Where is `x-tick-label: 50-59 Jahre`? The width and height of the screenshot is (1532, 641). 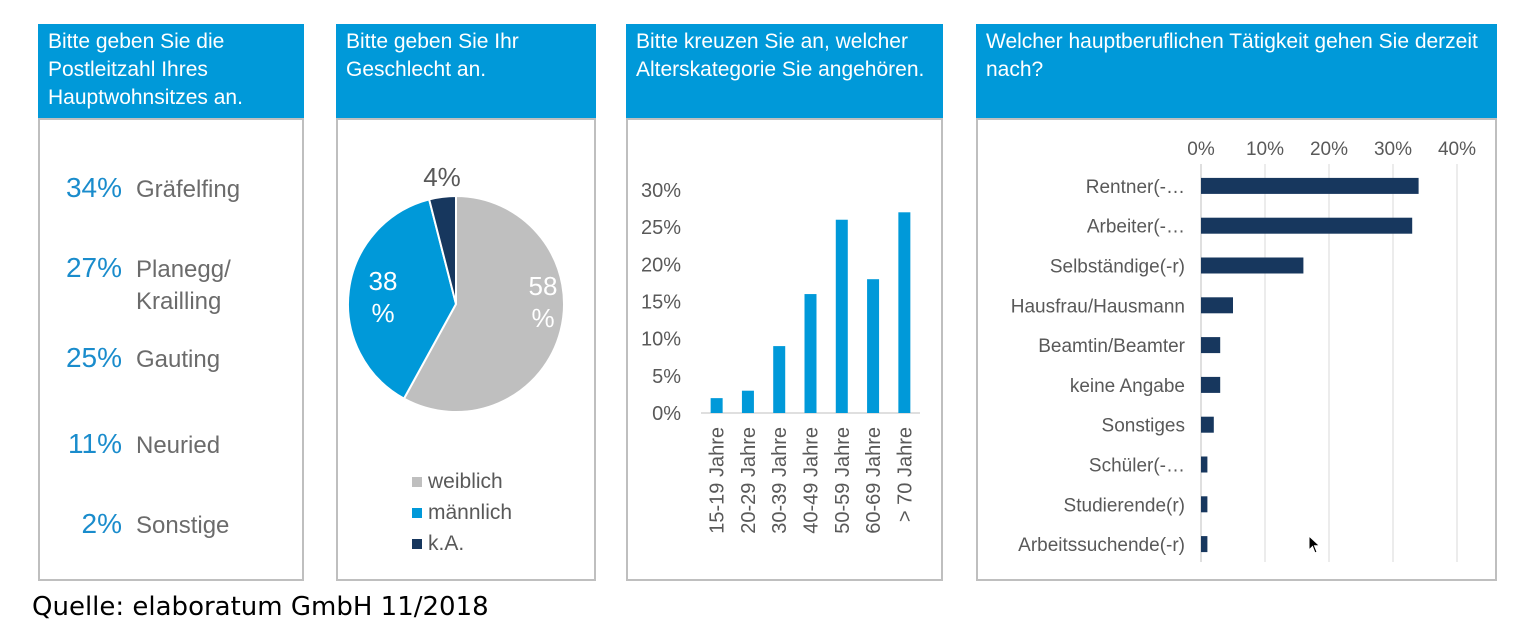 x-tick-label: 50-59 Jahre is located at coordinates (843, 480).